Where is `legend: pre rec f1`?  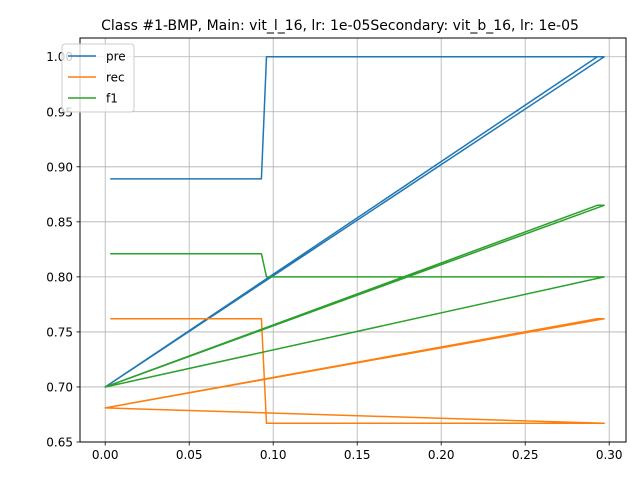
legend: pre rec f1 is located at coordinates (98, 78).